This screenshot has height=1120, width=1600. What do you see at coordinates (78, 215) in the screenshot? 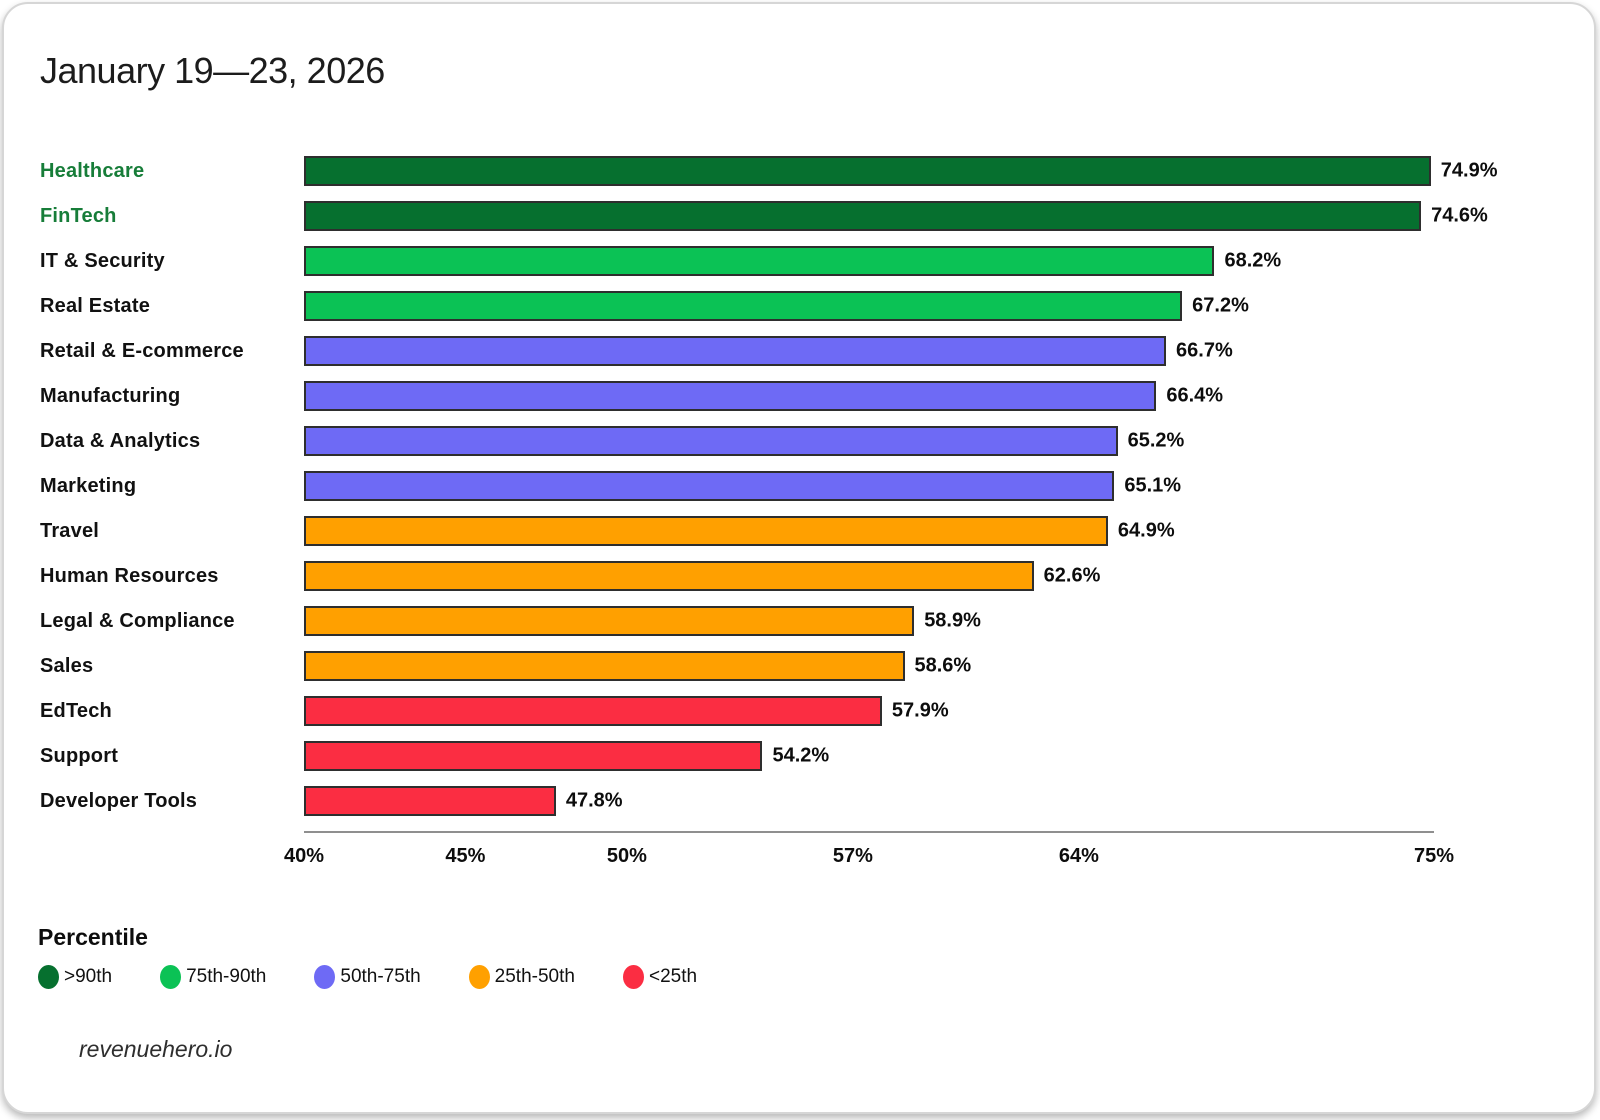
I see `category-label: FinTech` at bounding box center [78, 215].